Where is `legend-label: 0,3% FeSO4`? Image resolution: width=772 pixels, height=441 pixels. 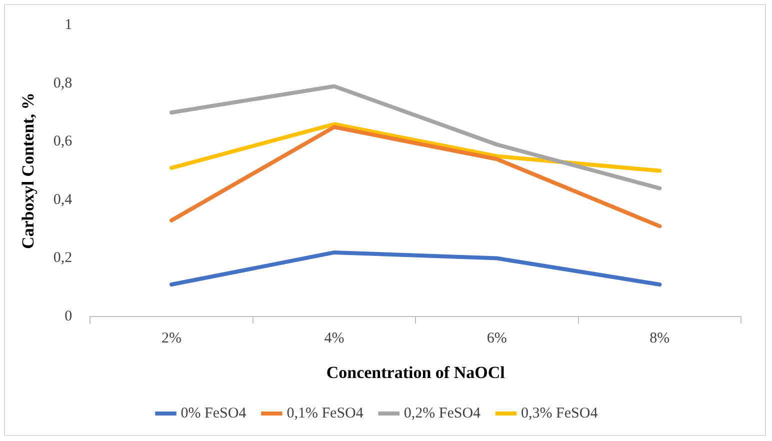
legend-label: 0,3% FeSO4 is located at coordinates (559, 413).